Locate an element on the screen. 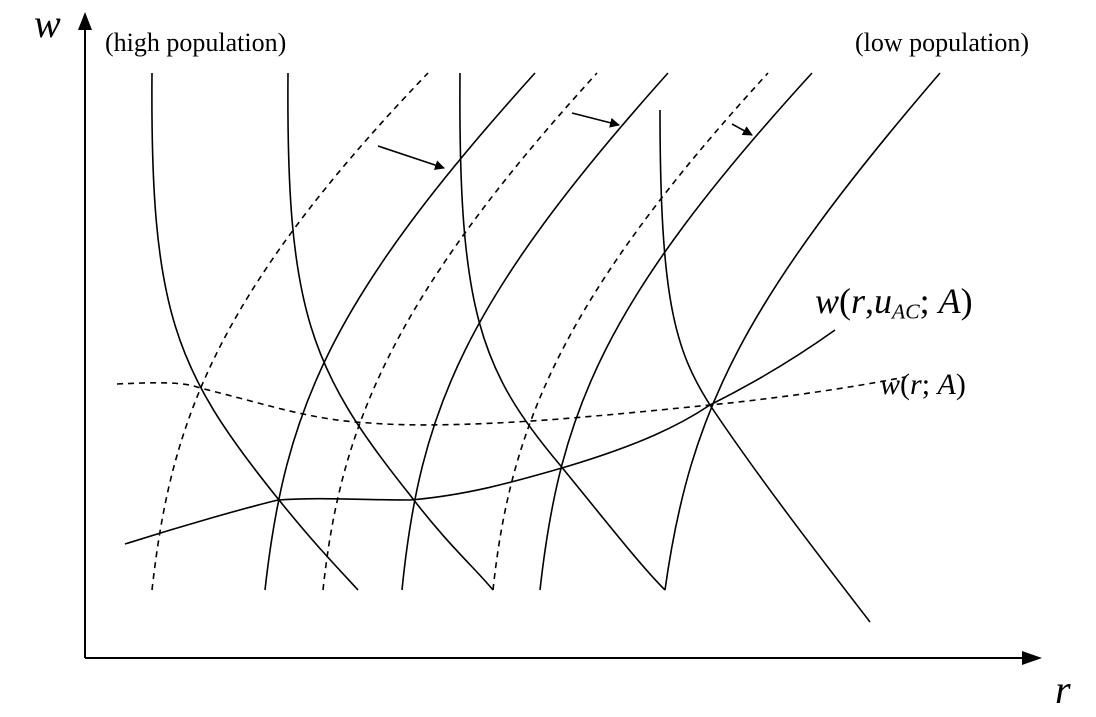  wage-curve-label: w(r,uAC; A) is located at coordinates (894, 302).